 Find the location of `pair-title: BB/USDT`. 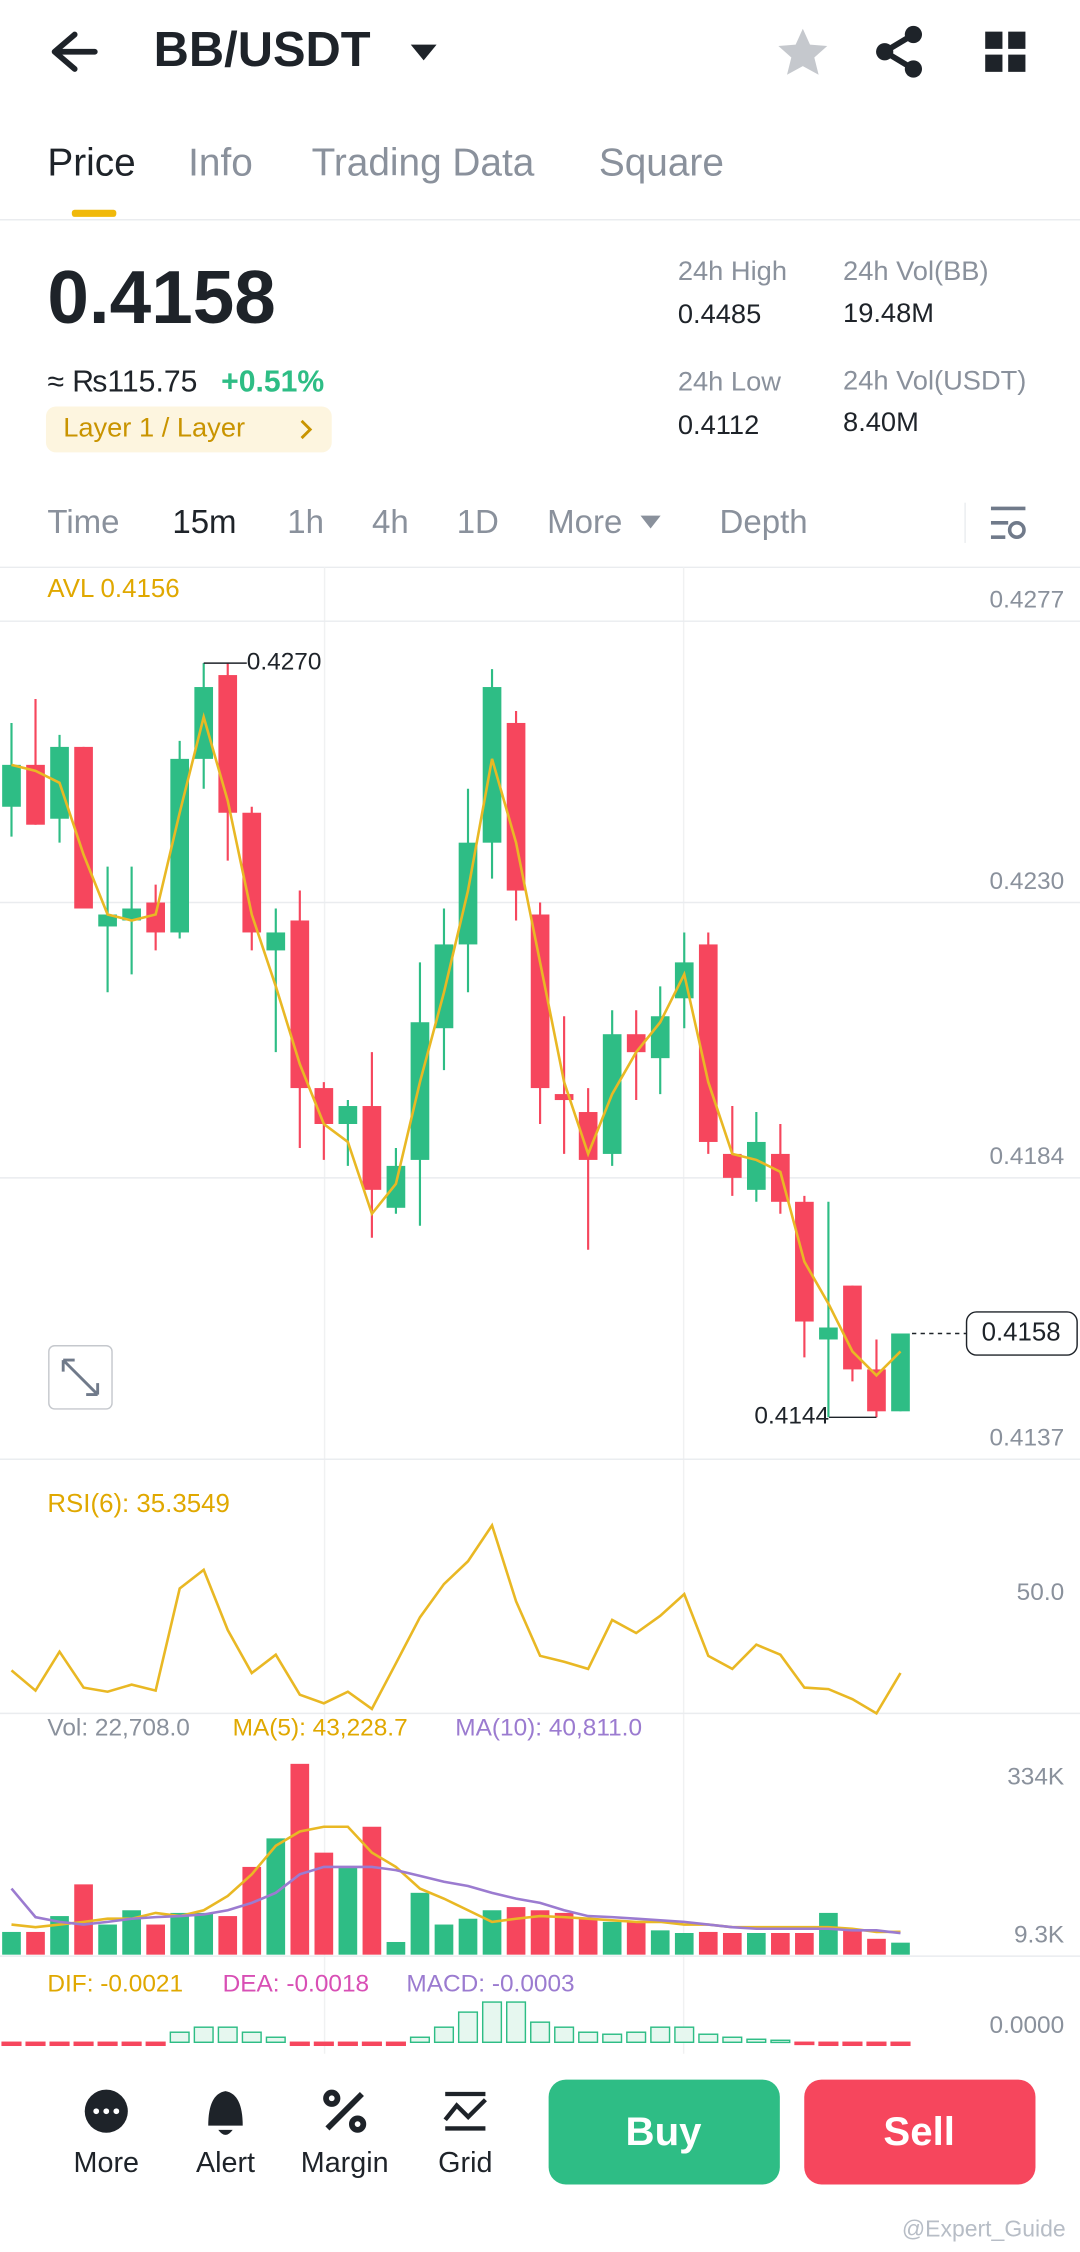

pair-title: BB/USDT is located at coordinates (262, 50).